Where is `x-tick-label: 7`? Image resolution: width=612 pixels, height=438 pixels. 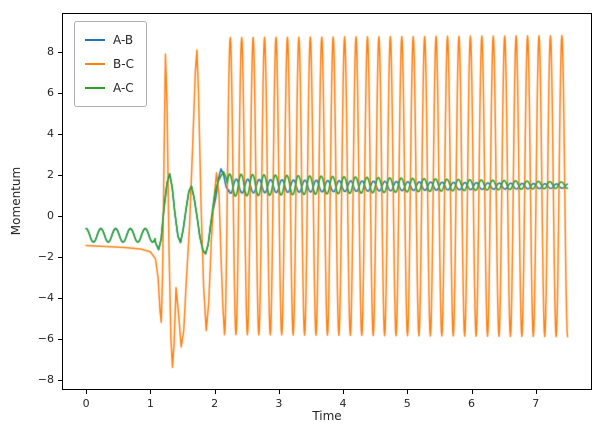
x-tick-label: 7 is located at coordinates (536, 403).